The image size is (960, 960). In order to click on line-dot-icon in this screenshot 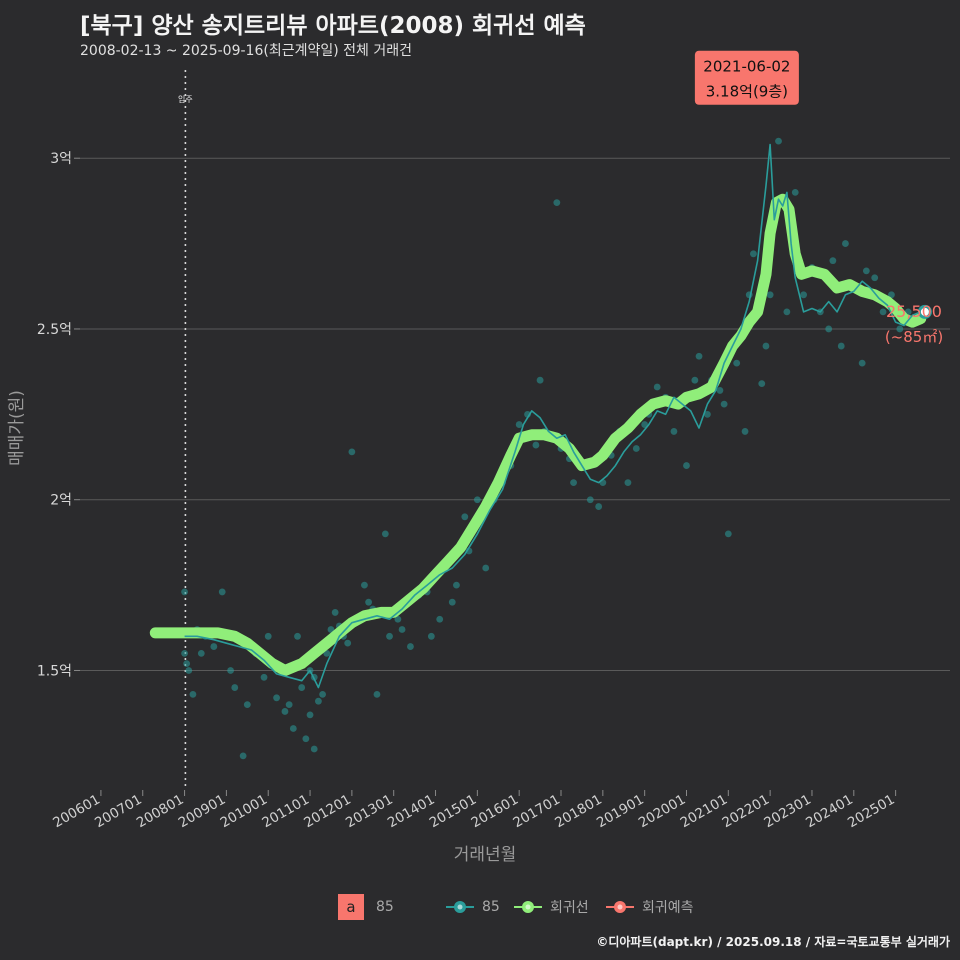, I will do `click(460, 907)`.